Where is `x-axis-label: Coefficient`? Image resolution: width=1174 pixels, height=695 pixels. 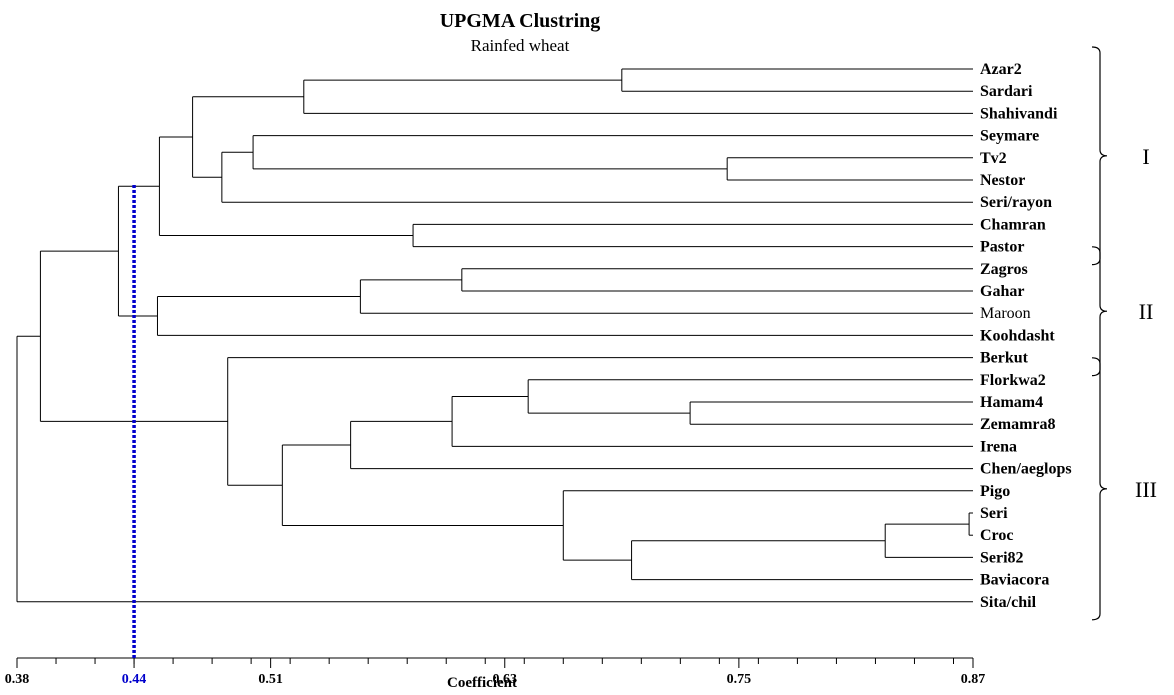
x-axis-label: Coefficient is located at coordinates (482, 683).